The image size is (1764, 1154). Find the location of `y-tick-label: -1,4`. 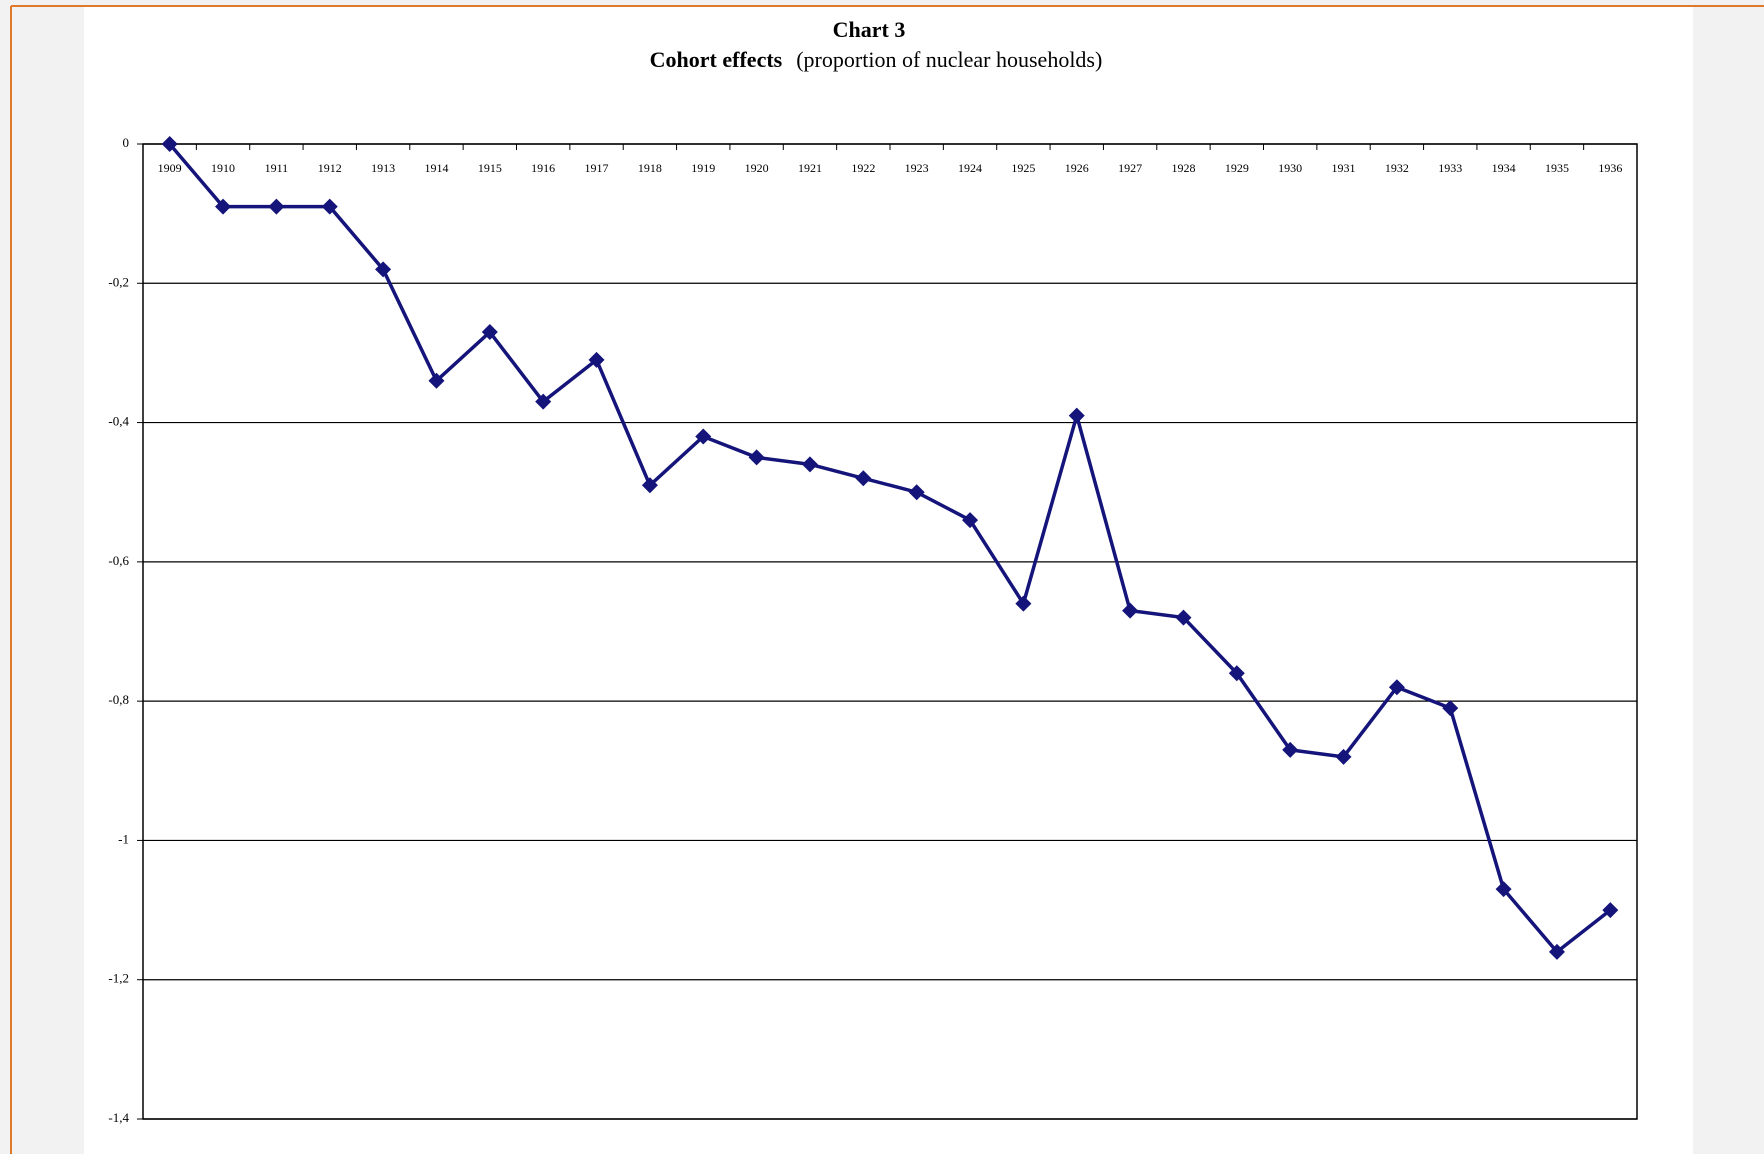

y-tick-label: -1,4 is located at coordinates (118, 1117).